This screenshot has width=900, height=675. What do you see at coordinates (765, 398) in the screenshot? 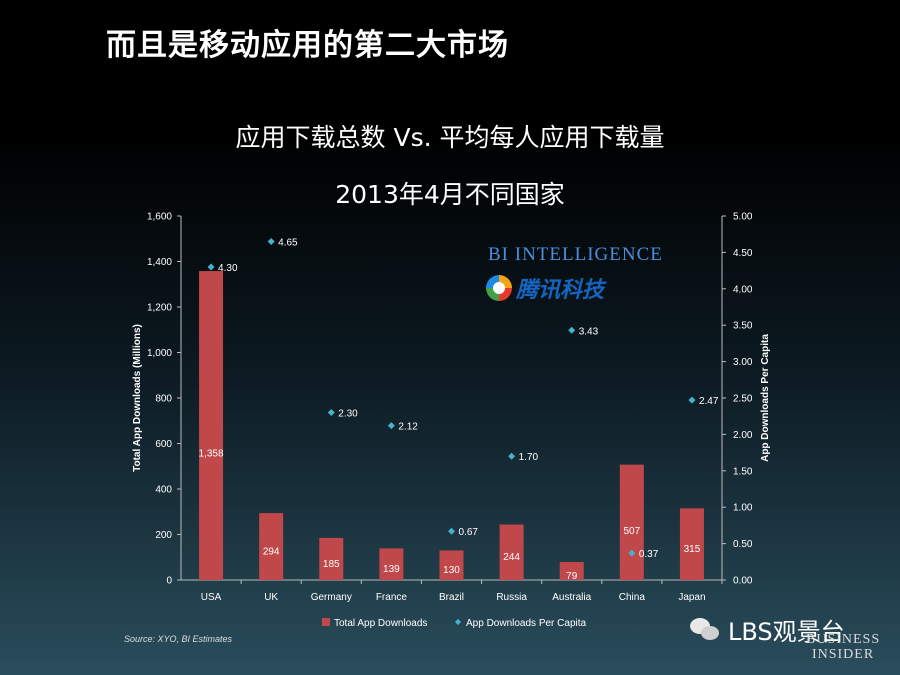
I see `y2-axis-title: App Downloads Per Capita` at bounding box center [765, 398].